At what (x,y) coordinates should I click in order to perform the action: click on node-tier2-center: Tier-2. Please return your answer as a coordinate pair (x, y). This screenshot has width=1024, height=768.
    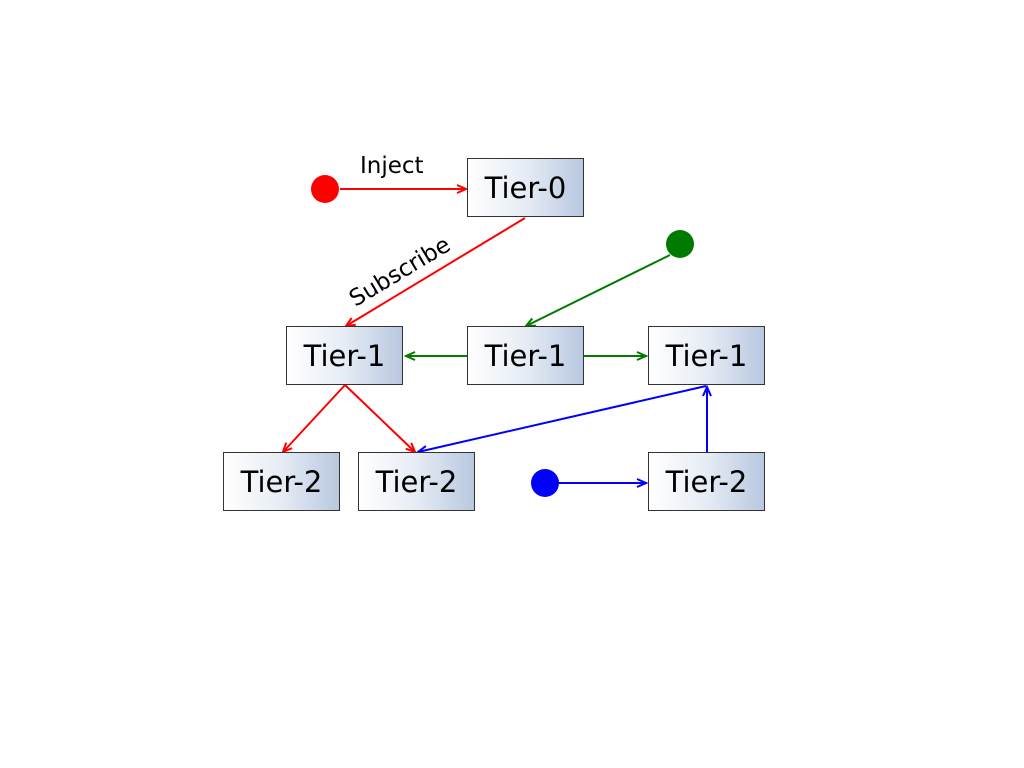
    Looking at the image, I should click on (416, 481).